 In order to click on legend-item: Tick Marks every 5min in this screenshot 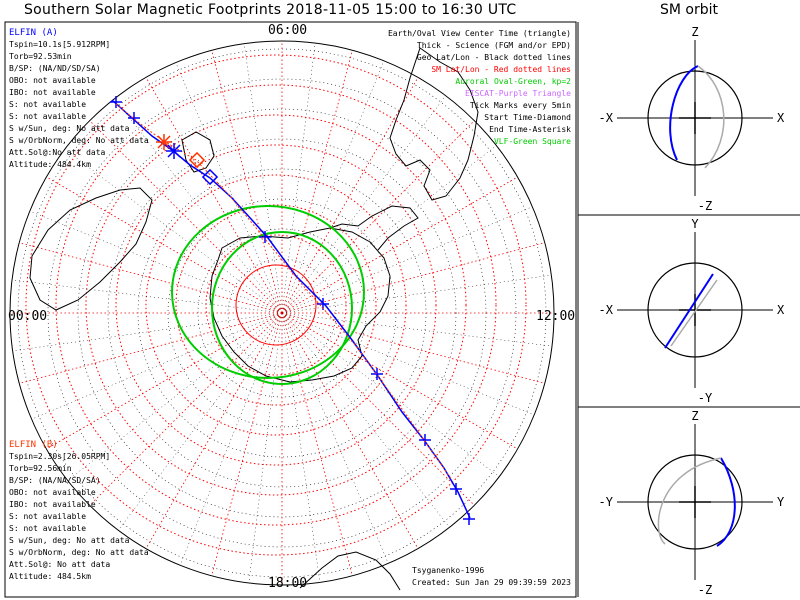, I will do `click(520, 105)`.